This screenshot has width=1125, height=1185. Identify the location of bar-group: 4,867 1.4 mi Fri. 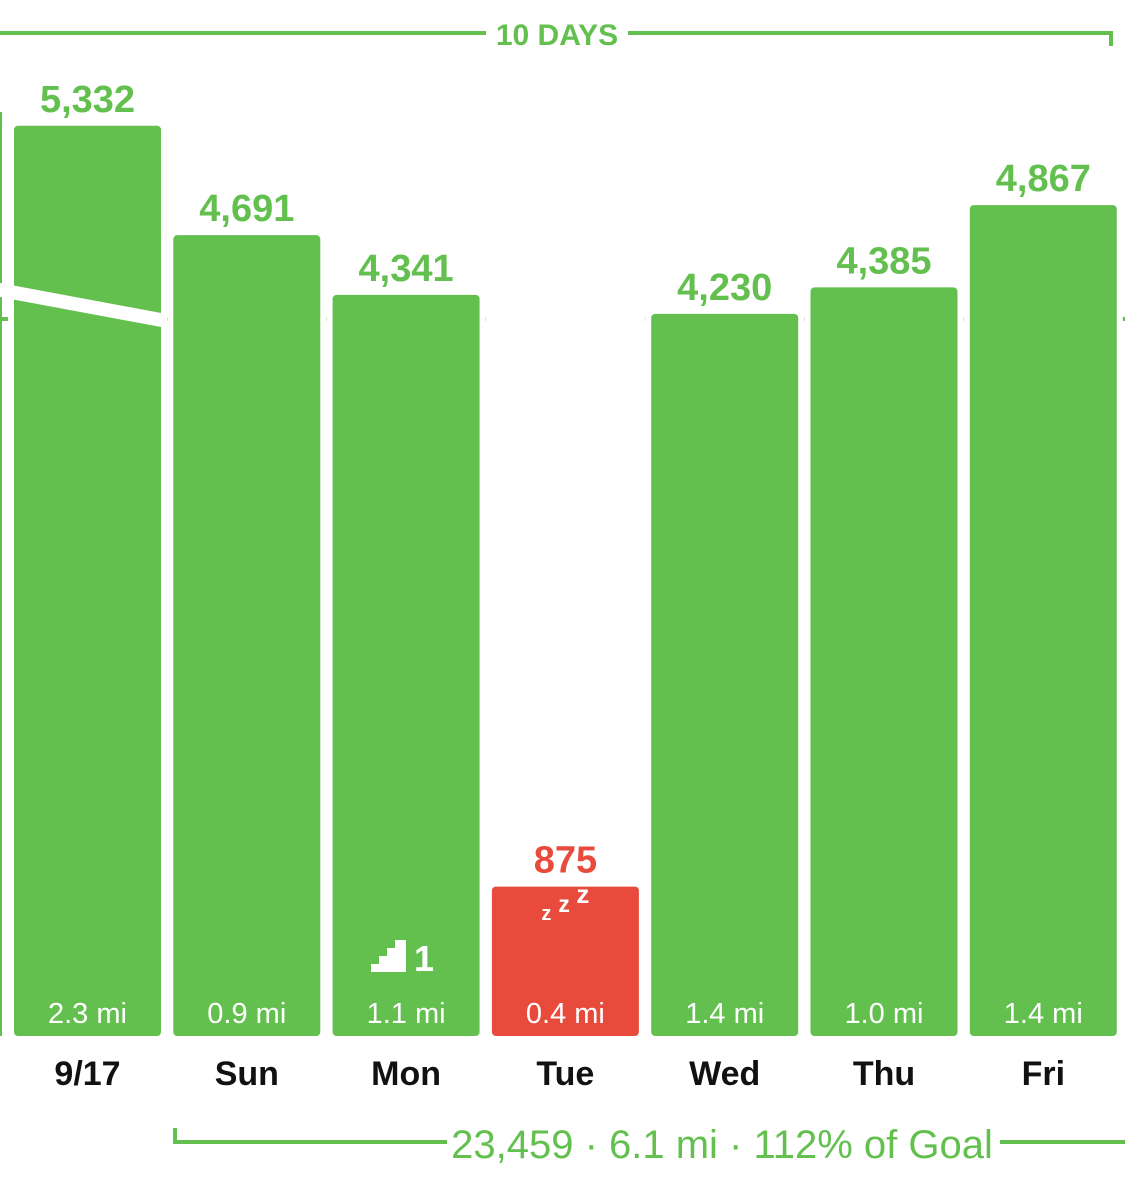
(1043, 625).